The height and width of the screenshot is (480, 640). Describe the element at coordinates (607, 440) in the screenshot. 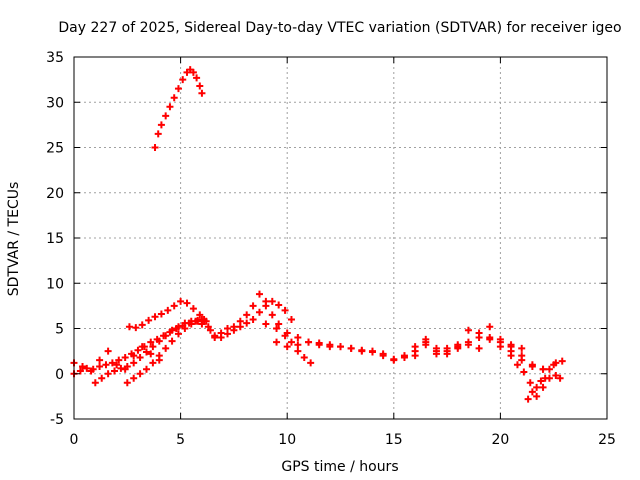

I see `x-tick-label: 25` at that location.